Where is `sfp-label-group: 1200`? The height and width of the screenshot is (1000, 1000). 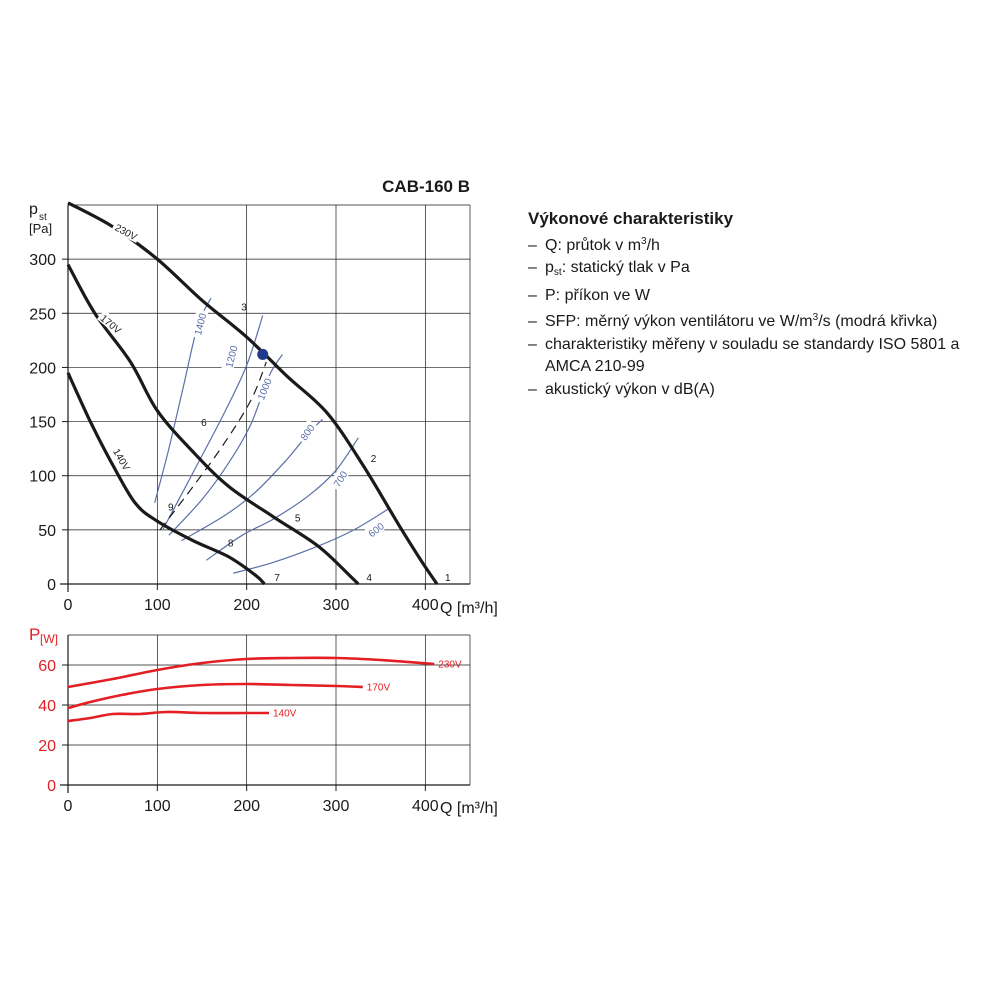 sfp-label-group: 1200 is located at coordinates (231, 356).